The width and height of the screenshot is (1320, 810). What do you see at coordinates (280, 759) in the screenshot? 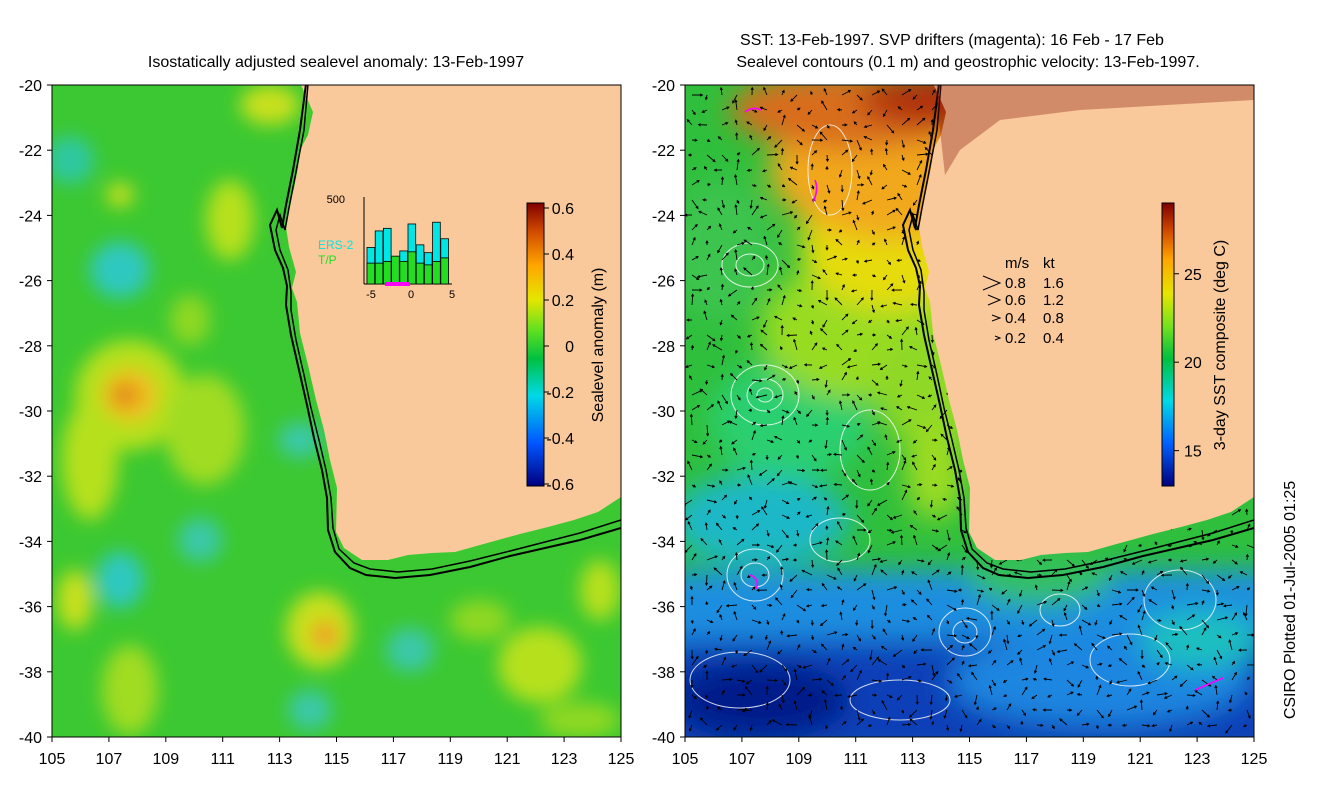
I see `x-tick-label: 113` at bounding box center [280, 759].